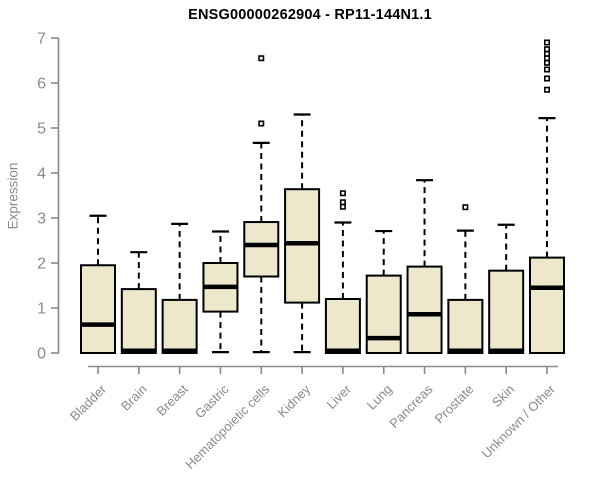  What do you see at coordinates (41, 309) in the screenshot?
I see `y-tick-label: 1` at bounding box center [41, 309].